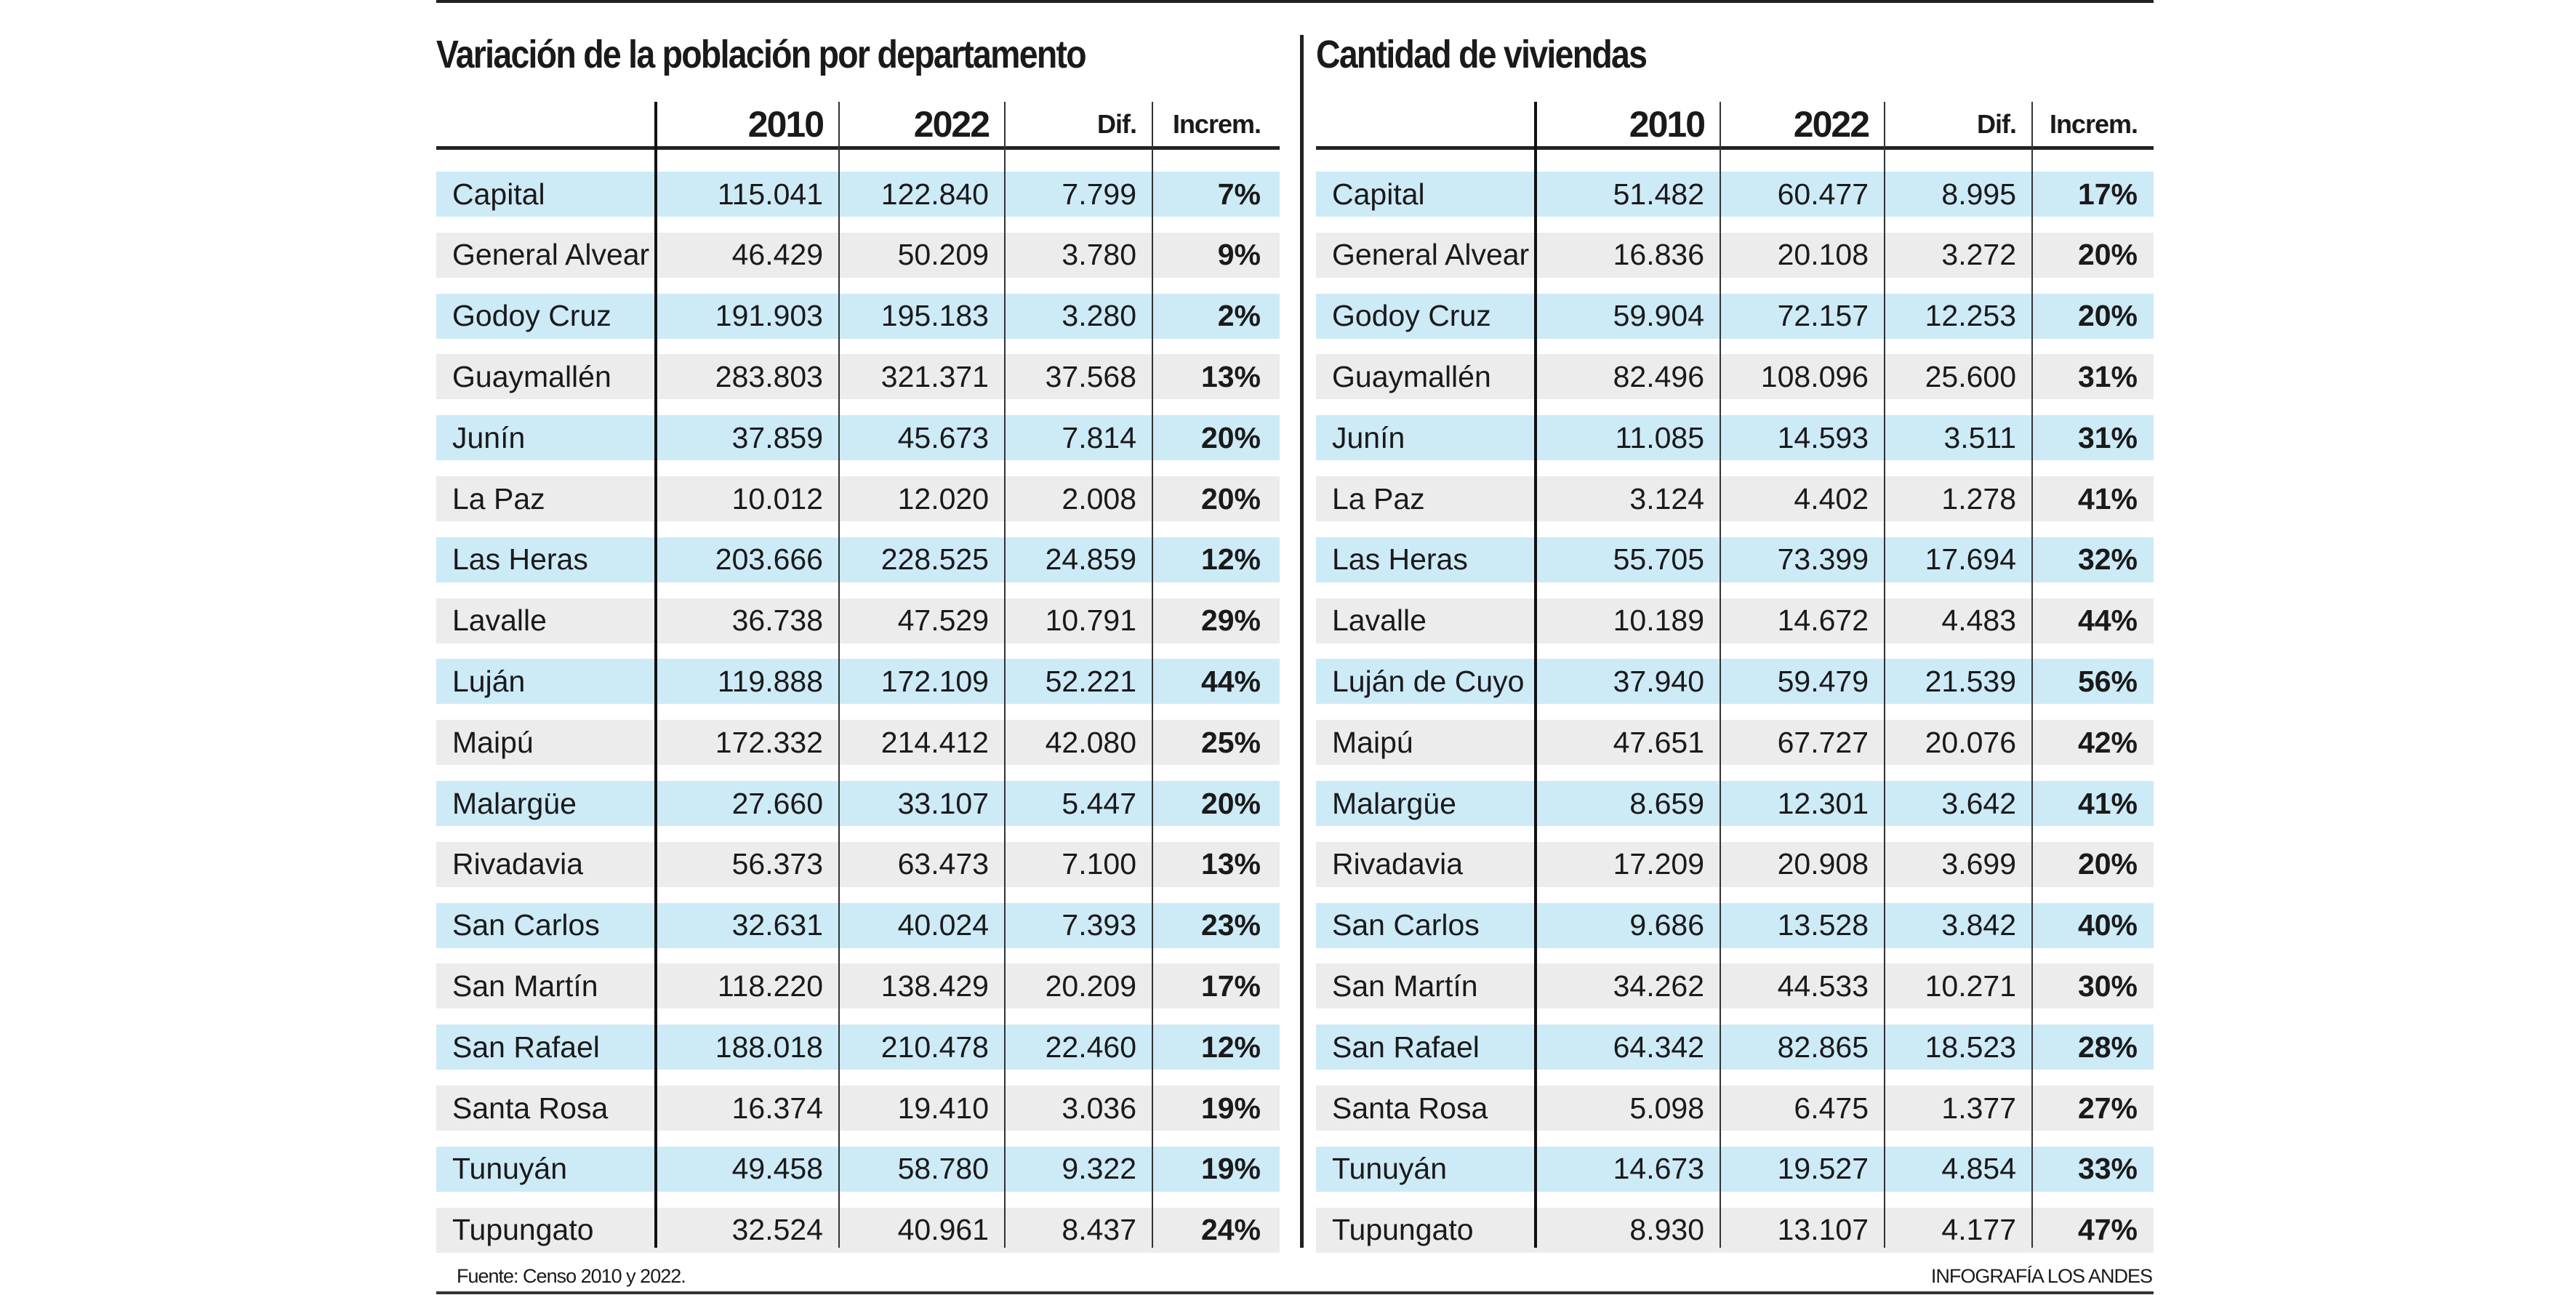 This screenshot has height=1295, width=2576. Describe the element at coordinates (943, 437) in the screenshot. I see `value-2022: 45.673` at that location.